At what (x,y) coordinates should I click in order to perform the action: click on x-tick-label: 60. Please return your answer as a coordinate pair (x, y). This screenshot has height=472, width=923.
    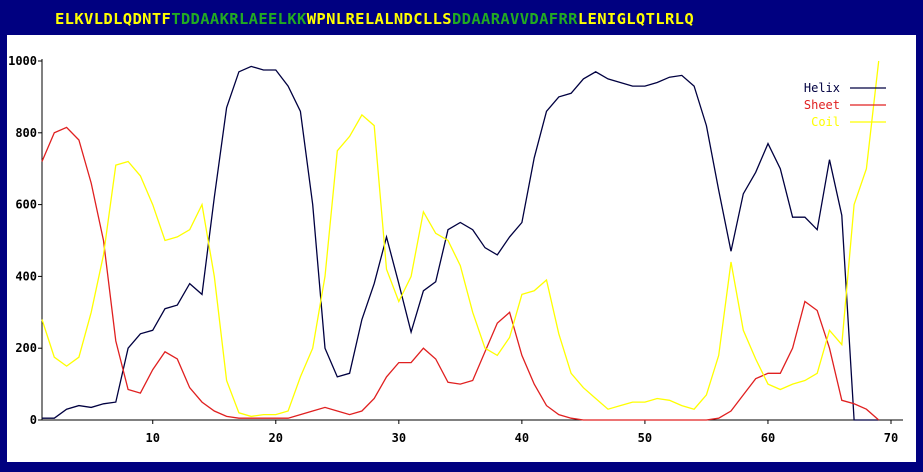
    Looking at the image, I should click on (768, 438).